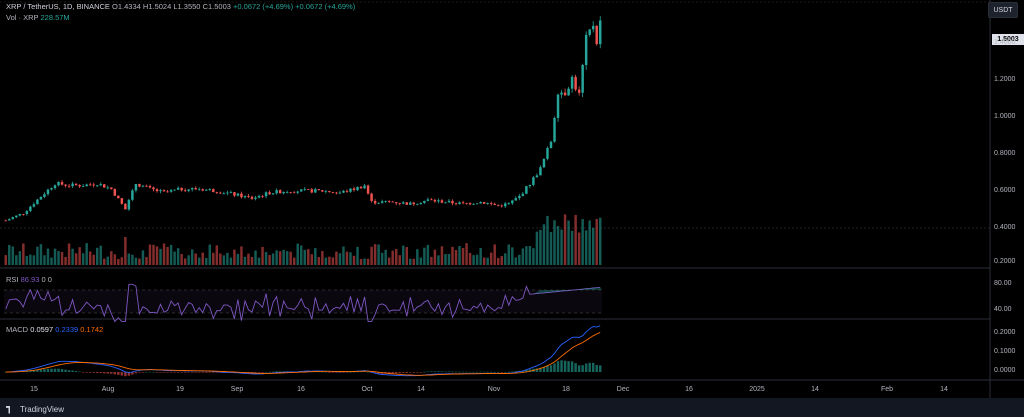  I want to click on ohlc-open: O1.4334, so click(126, 6).